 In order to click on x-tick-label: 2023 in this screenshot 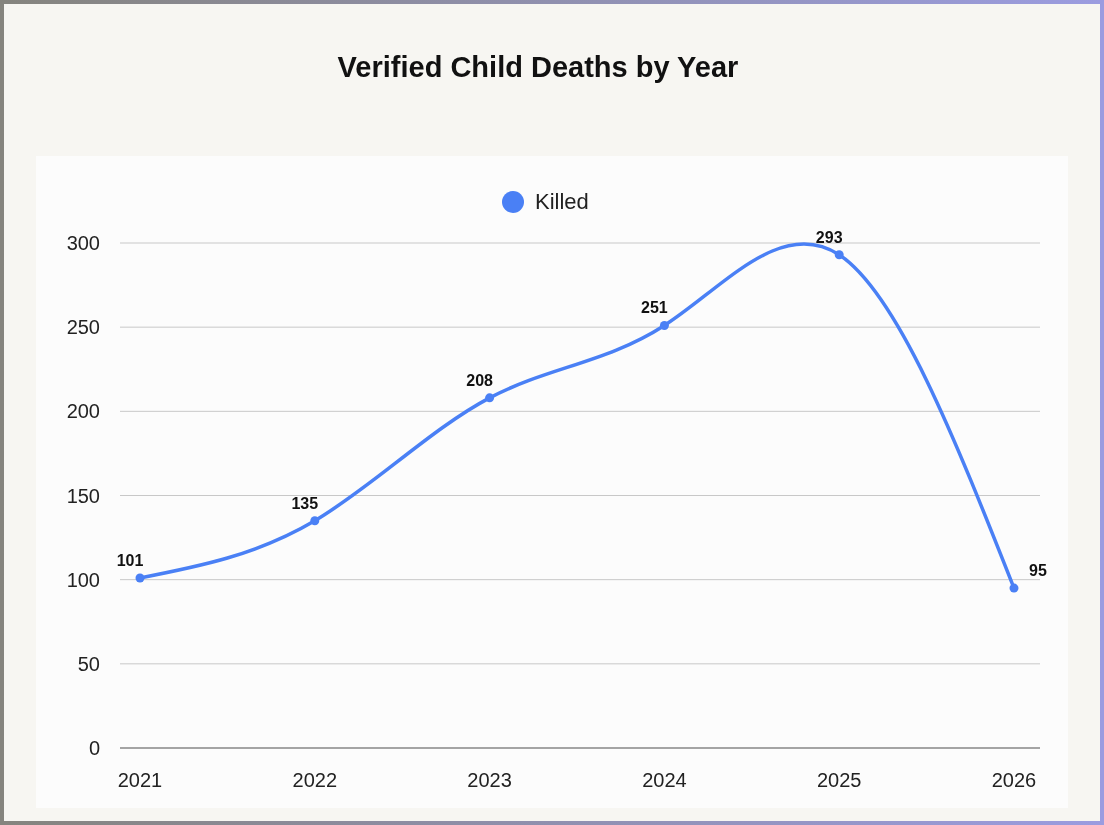, I will do `click(489, 780)`.